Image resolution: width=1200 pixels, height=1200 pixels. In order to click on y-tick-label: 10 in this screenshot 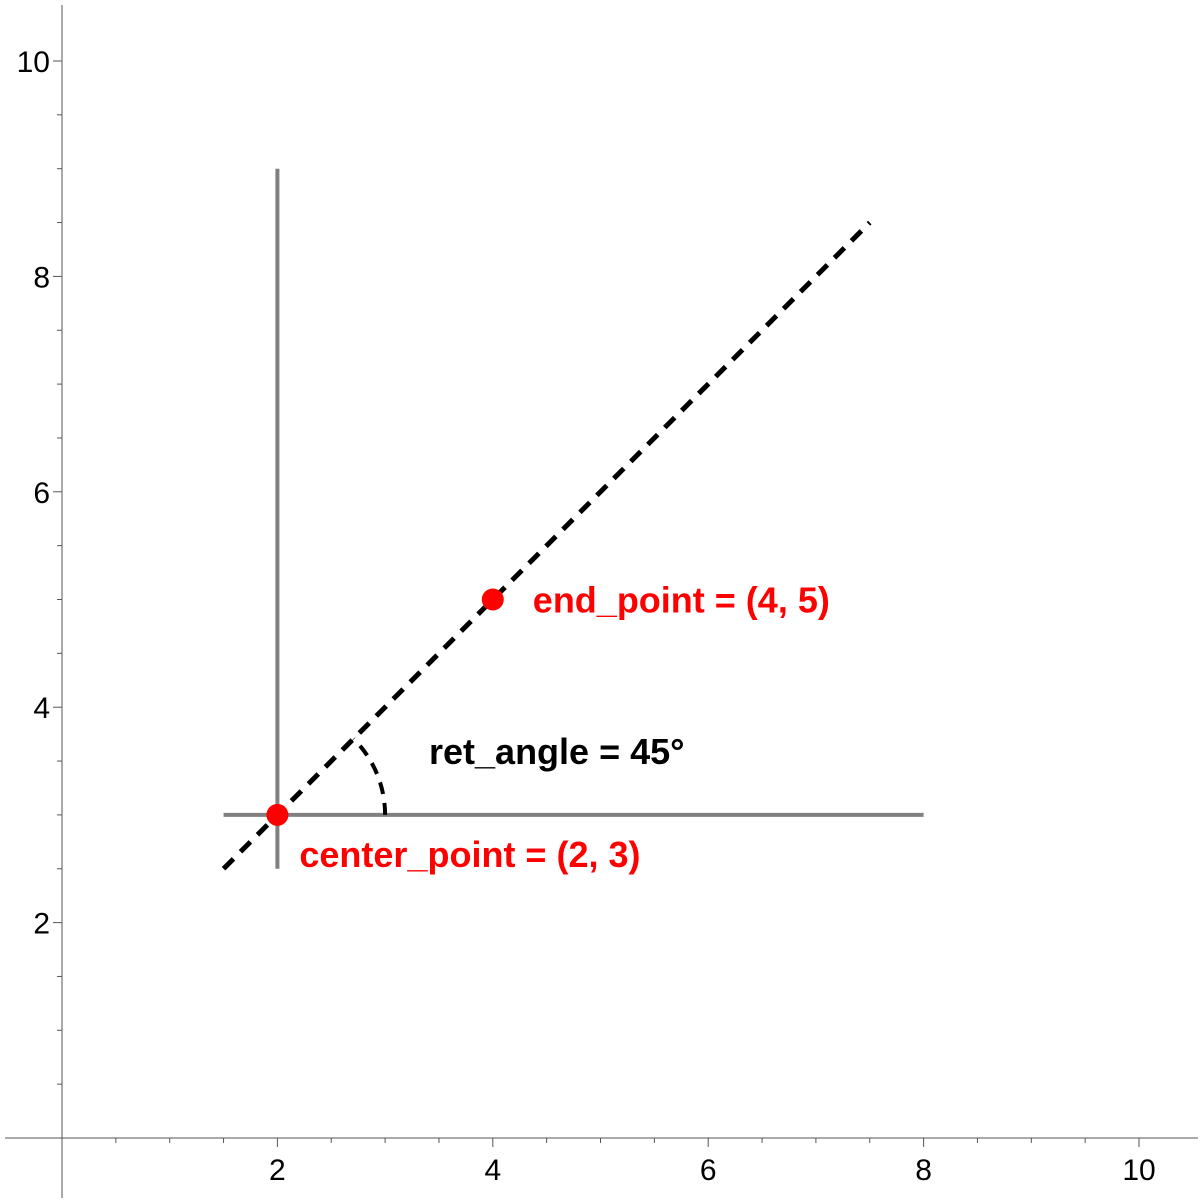, I will do `click(33, 62)`.